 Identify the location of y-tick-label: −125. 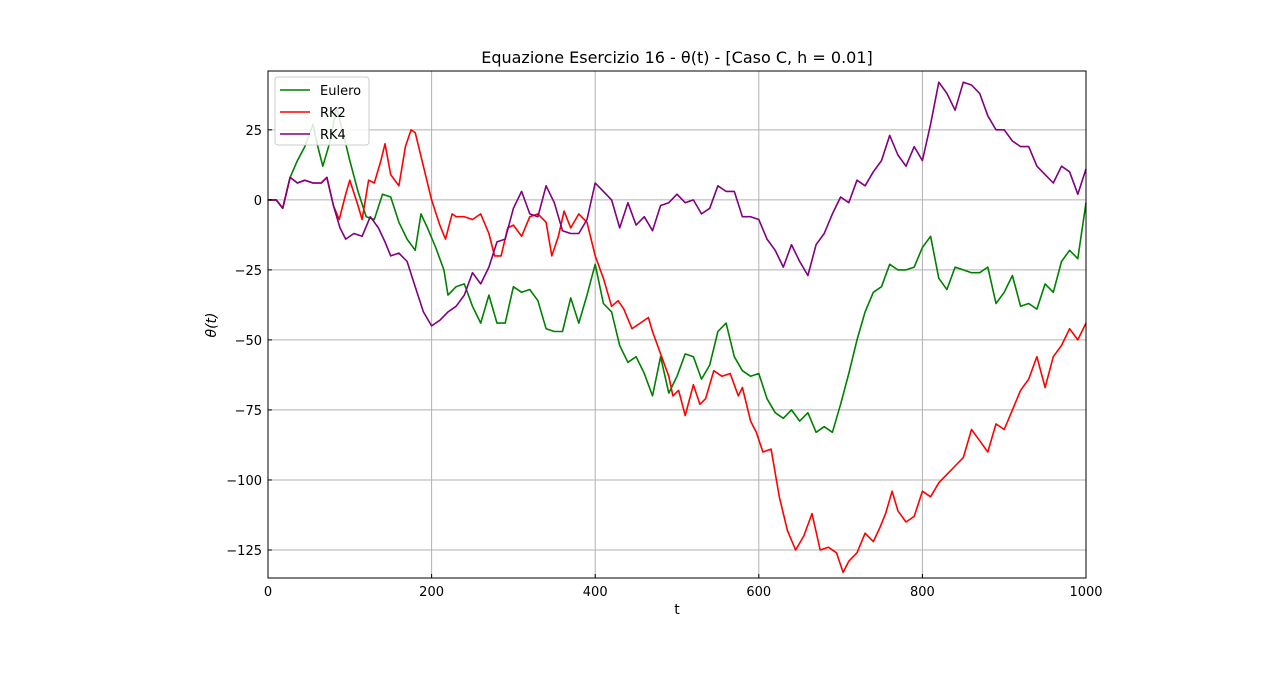
(244, 551).